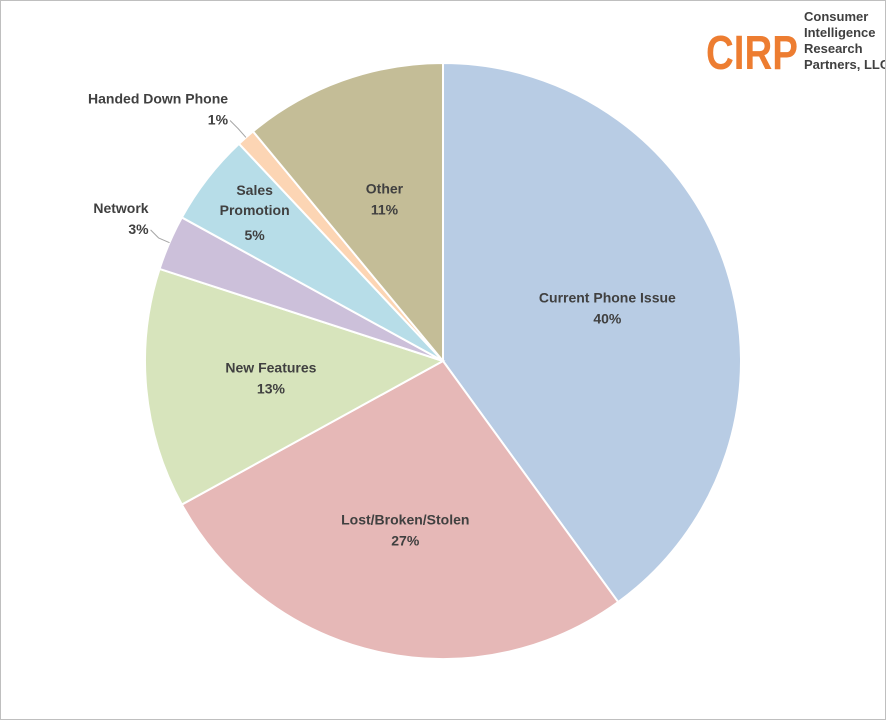 This screenshot has width=886, height=720. What do you see at coordinates (833, 48) in the screenshot?
I see `logo-line: Research` at bounding box center [833, 48].